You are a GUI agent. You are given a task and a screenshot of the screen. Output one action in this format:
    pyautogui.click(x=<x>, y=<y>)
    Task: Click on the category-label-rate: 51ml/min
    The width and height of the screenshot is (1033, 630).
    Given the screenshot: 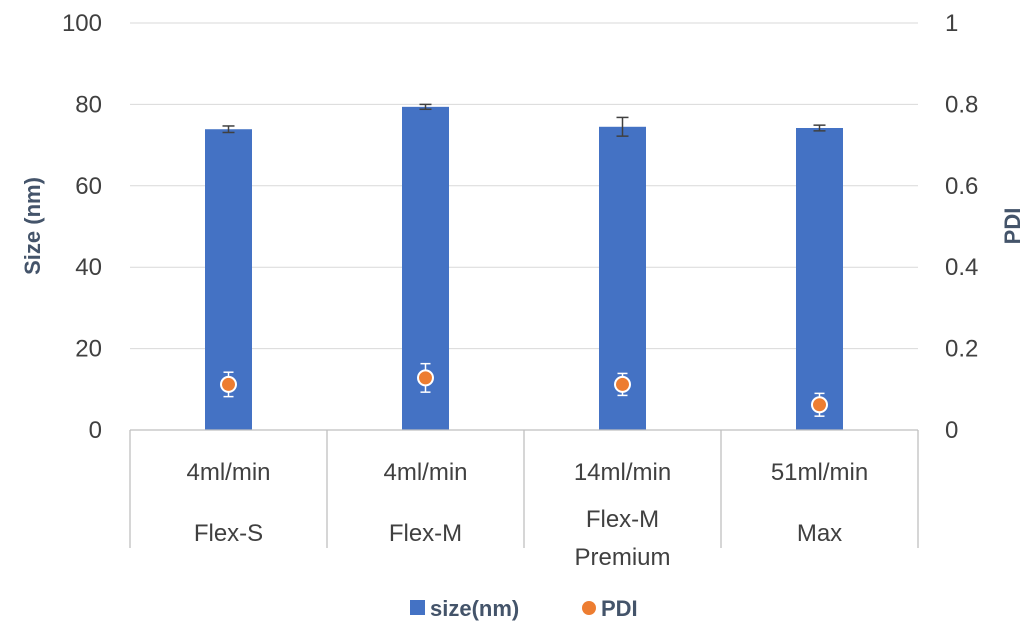 What is the action you would take?
    pyautogui.click(x=819, y=472)
    